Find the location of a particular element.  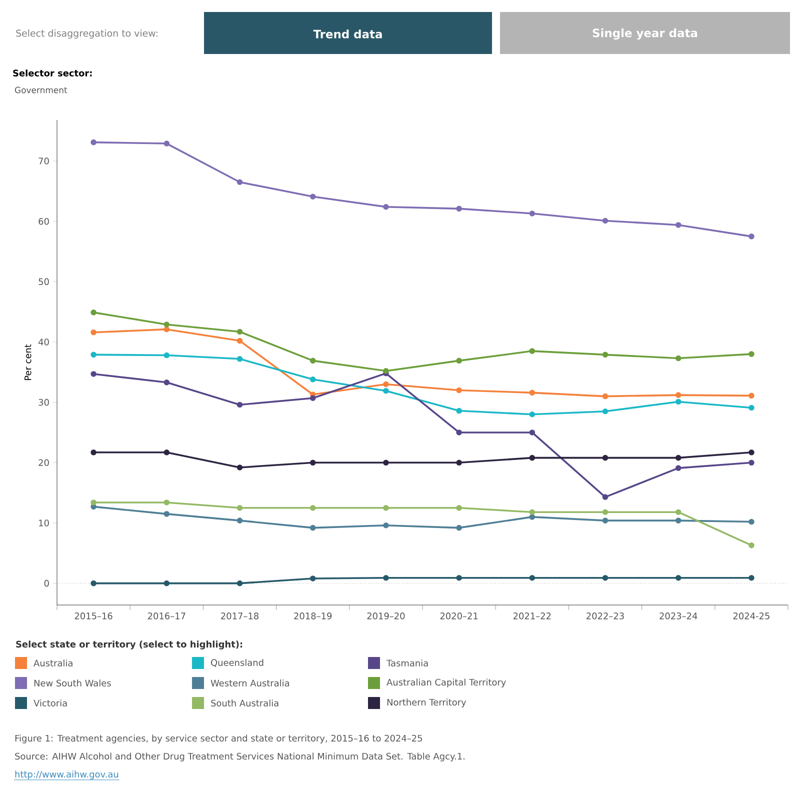

text: Select disaggregation to view: is located at coordinates (87, 34).